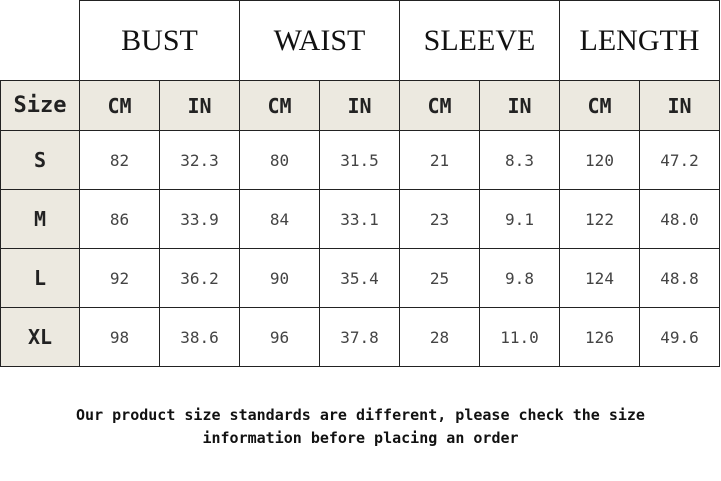  What do you see at coordinates (599, 219) in the screenshot?
I see `measurement-cell: 122` at bounding box center [599, 219].